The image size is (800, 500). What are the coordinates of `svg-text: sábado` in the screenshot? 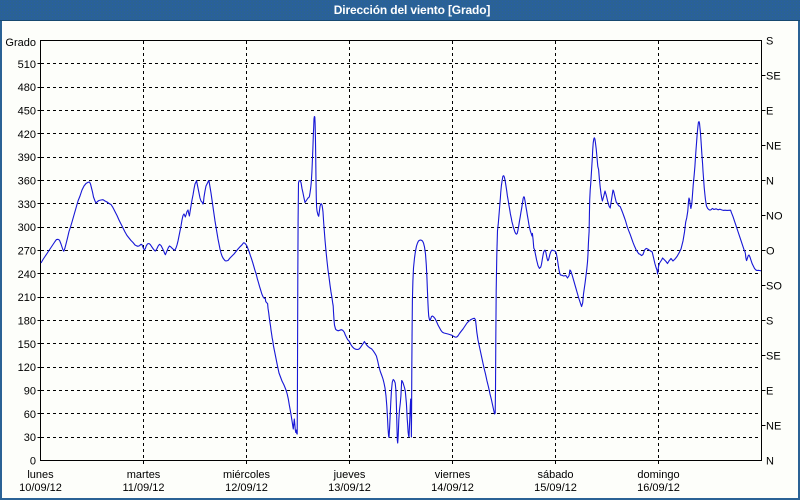 It's located at (555, 475).